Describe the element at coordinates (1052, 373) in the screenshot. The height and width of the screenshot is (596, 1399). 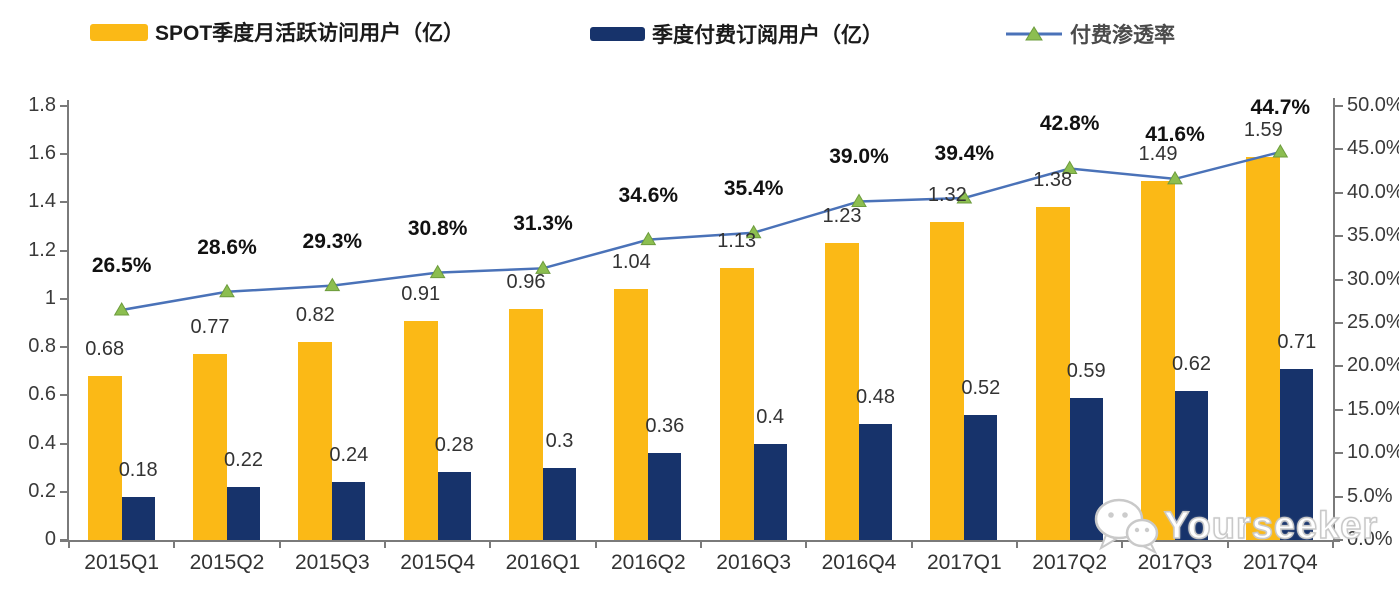
I see `mau-bar-2017Q2` at that location.